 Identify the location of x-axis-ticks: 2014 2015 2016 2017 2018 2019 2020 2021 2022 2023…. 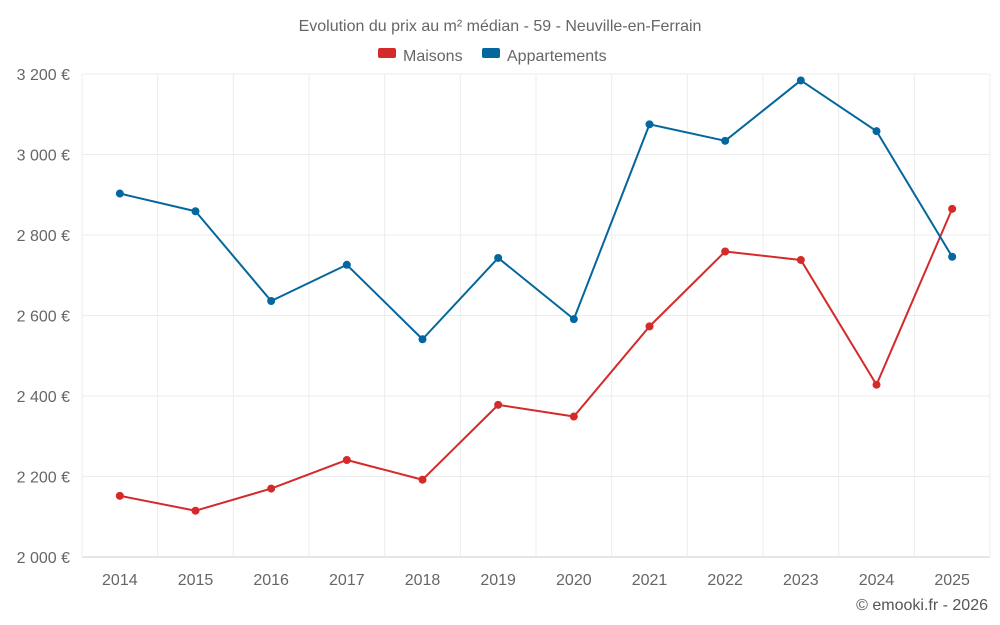
(536, 580).